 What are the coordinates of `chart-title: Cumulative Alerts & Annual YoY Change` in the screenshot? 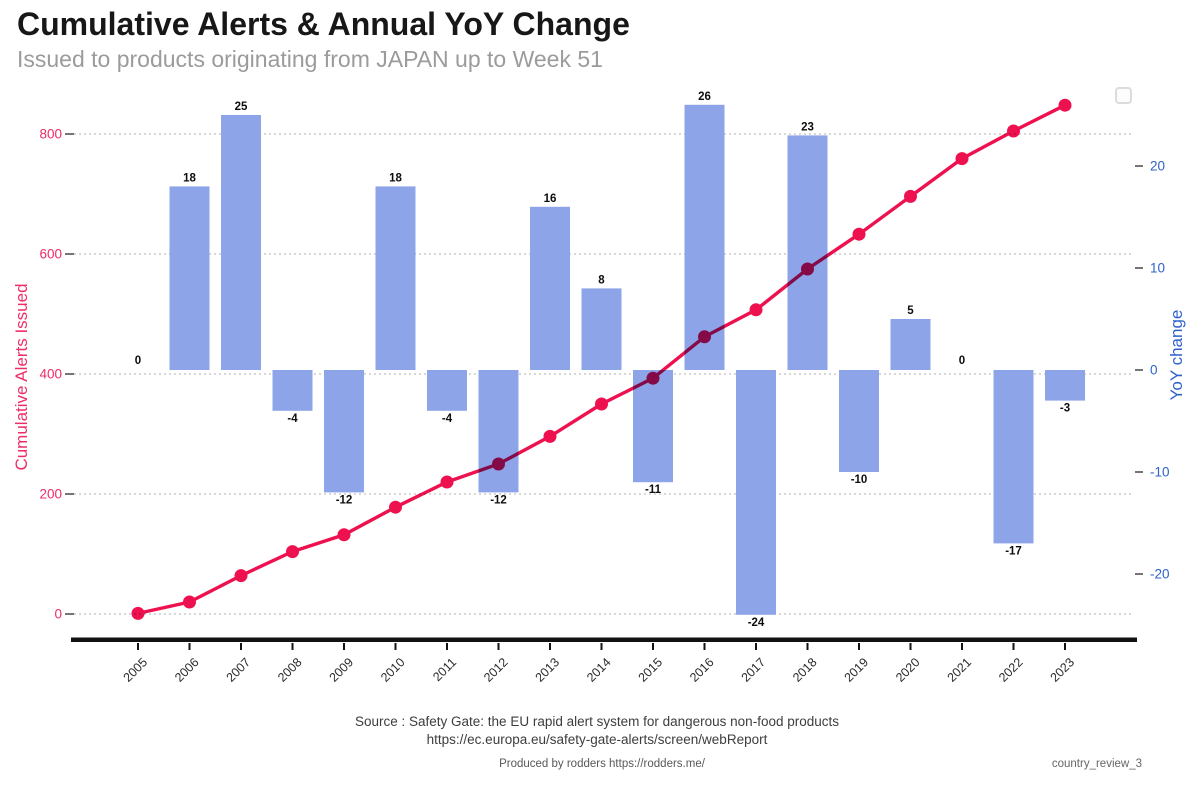 It's located at (323, 24).